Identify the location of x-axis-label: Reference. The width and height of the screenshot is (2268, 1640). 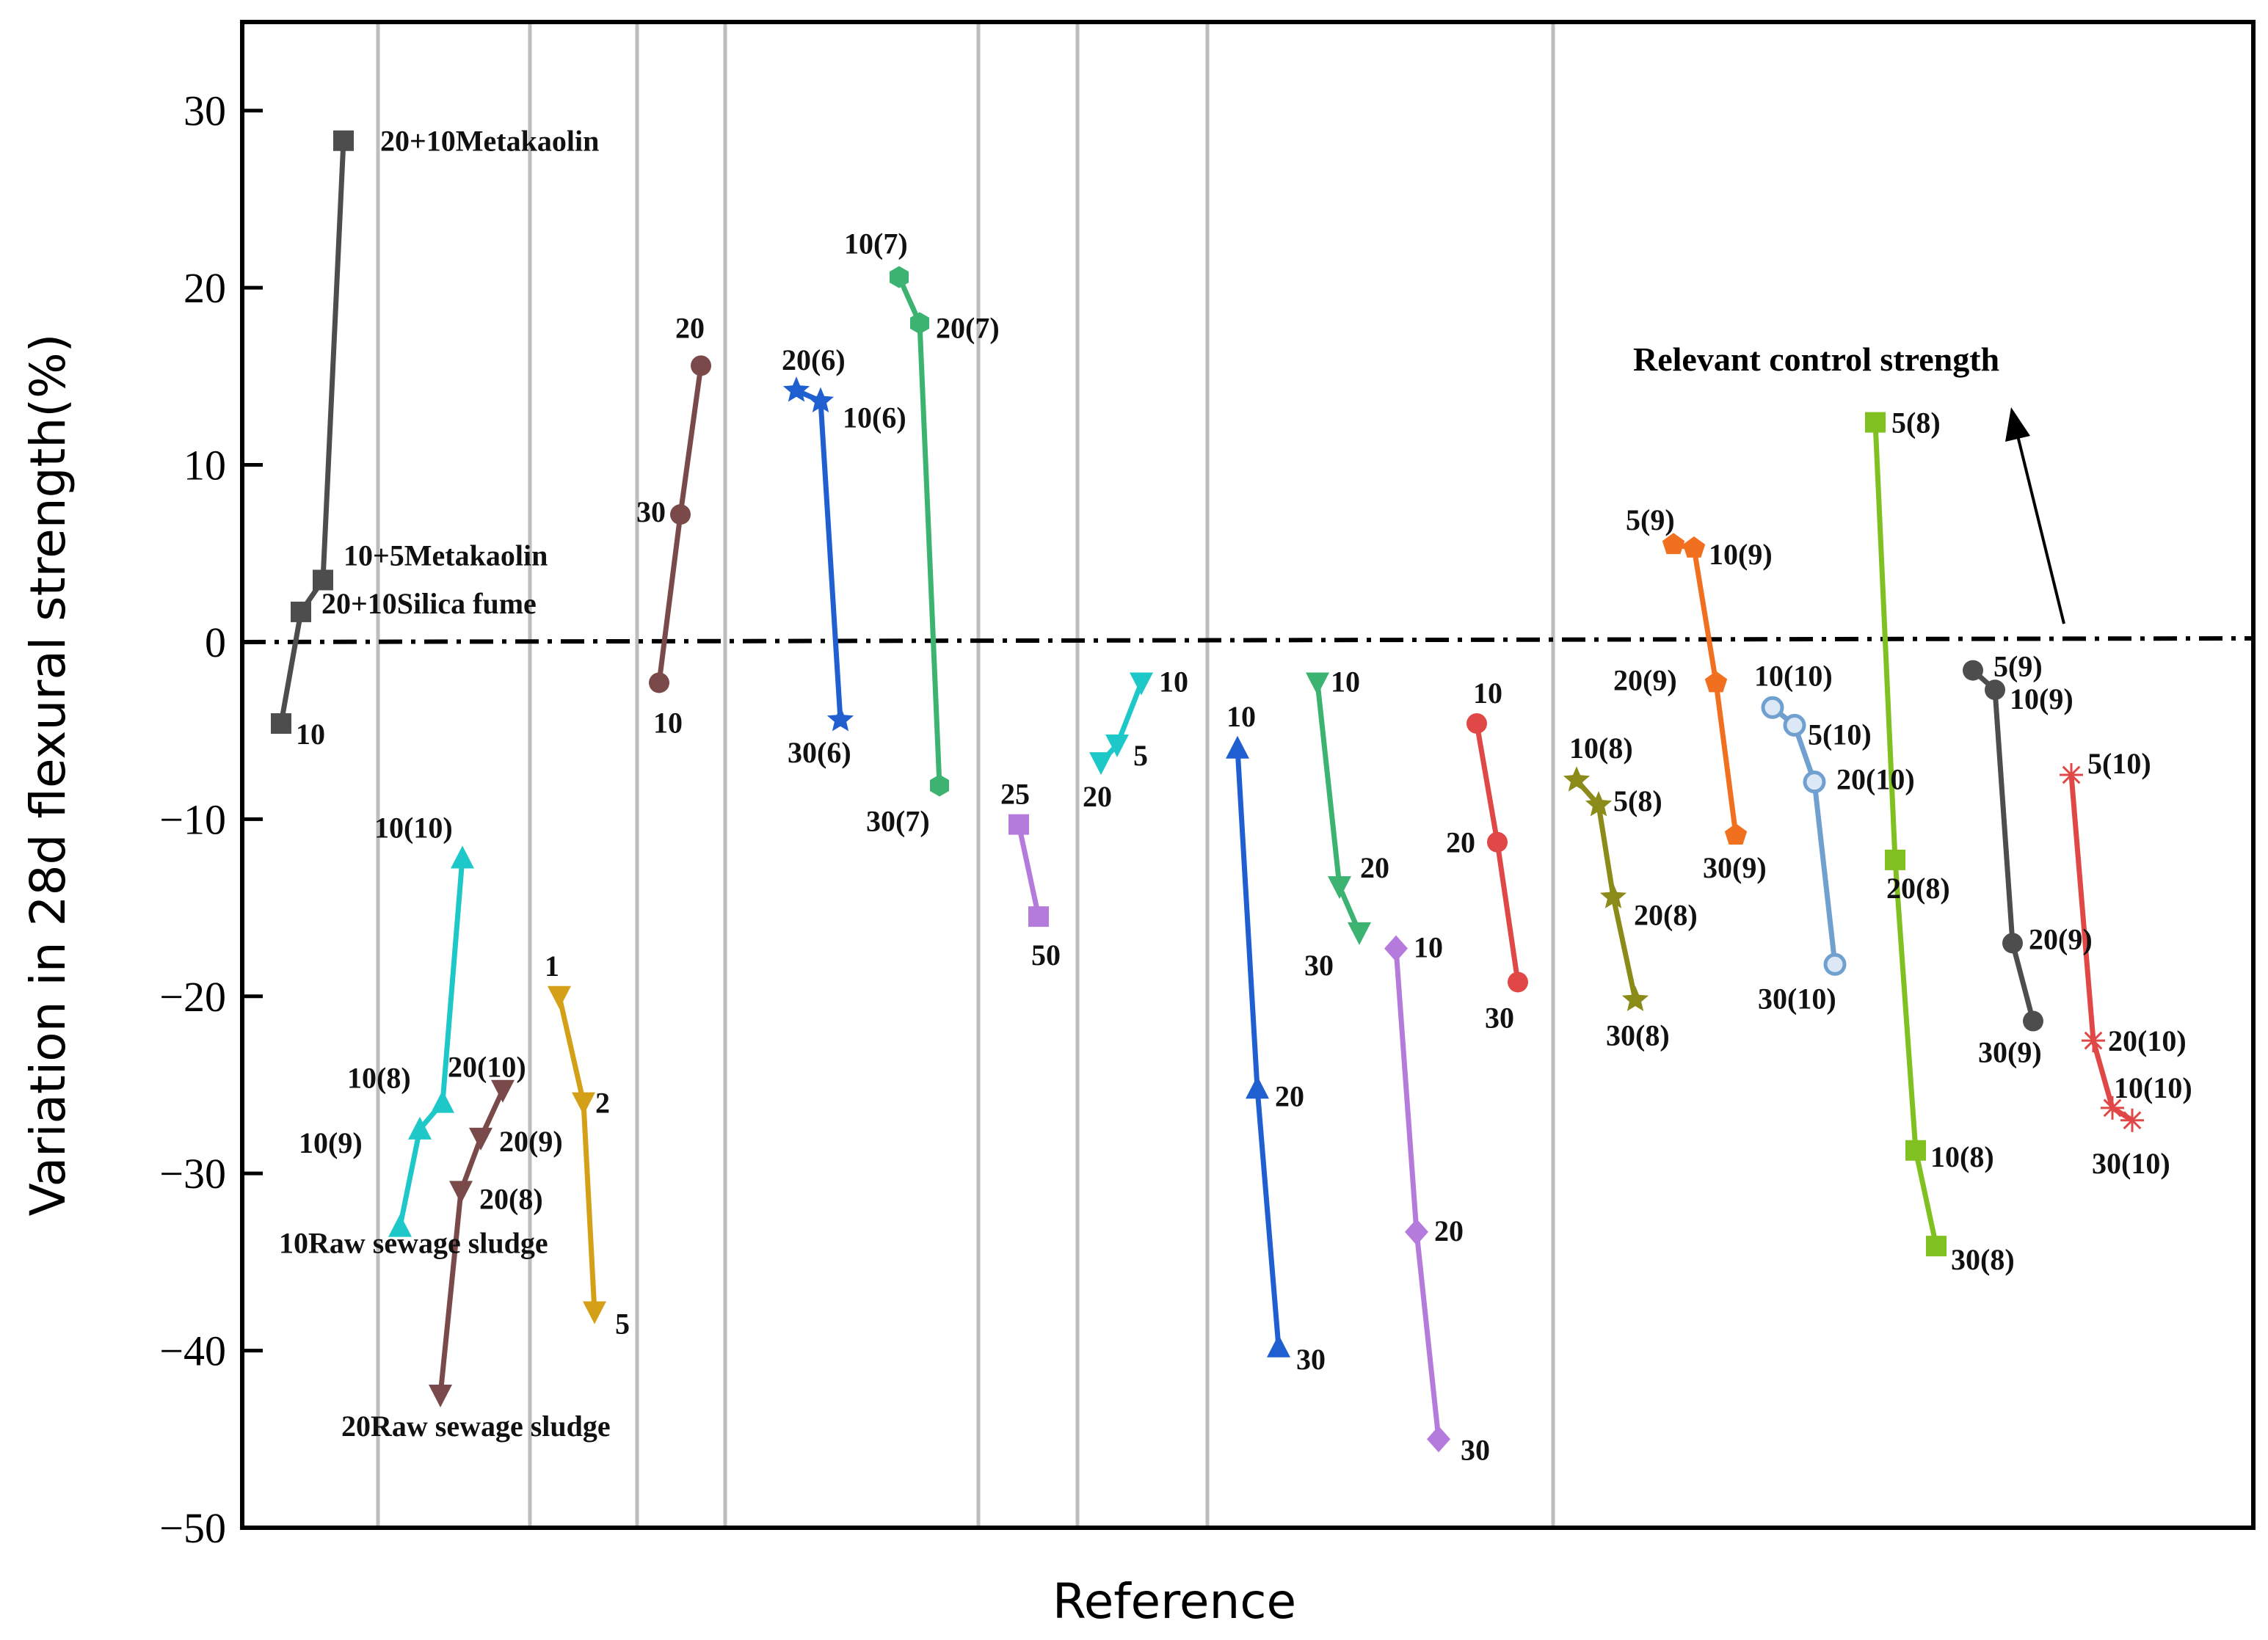
(1174, 1601).